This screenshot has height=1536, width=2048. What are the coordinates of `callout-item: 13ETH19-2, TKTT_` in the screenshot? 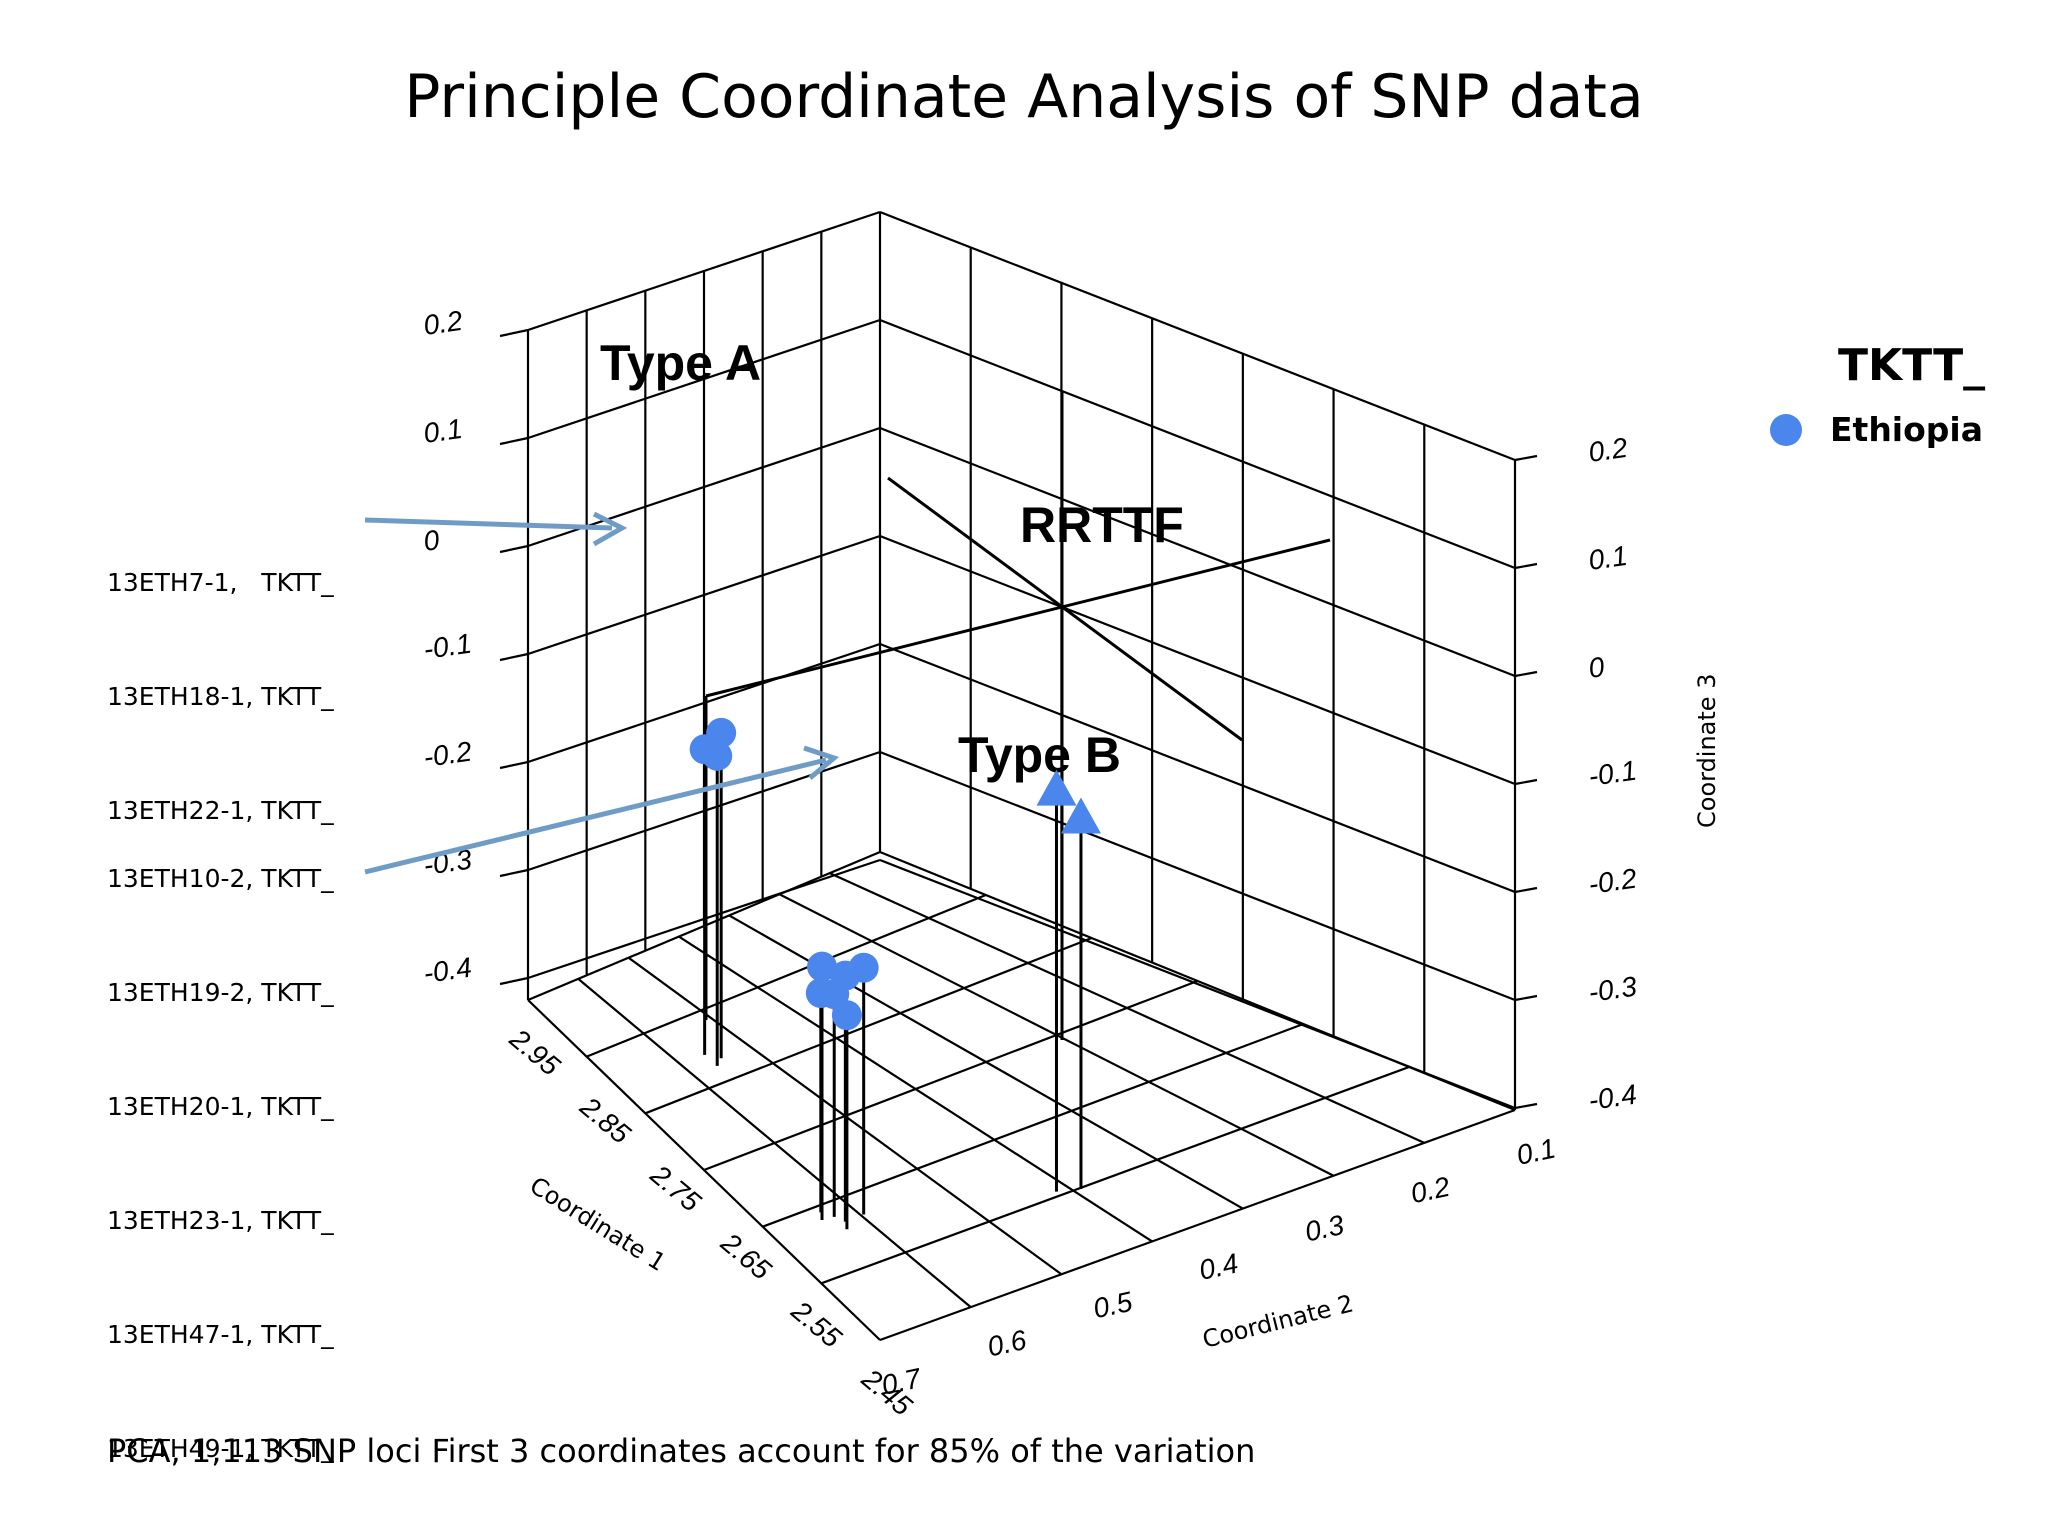 It's located at (220, 992).